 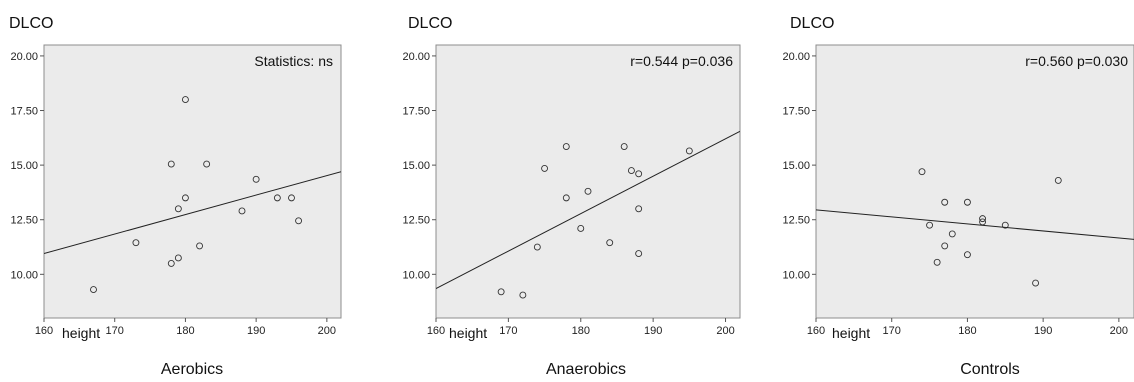 I want to click on panel-caption: Aerobics, so click(x=192, y=369).